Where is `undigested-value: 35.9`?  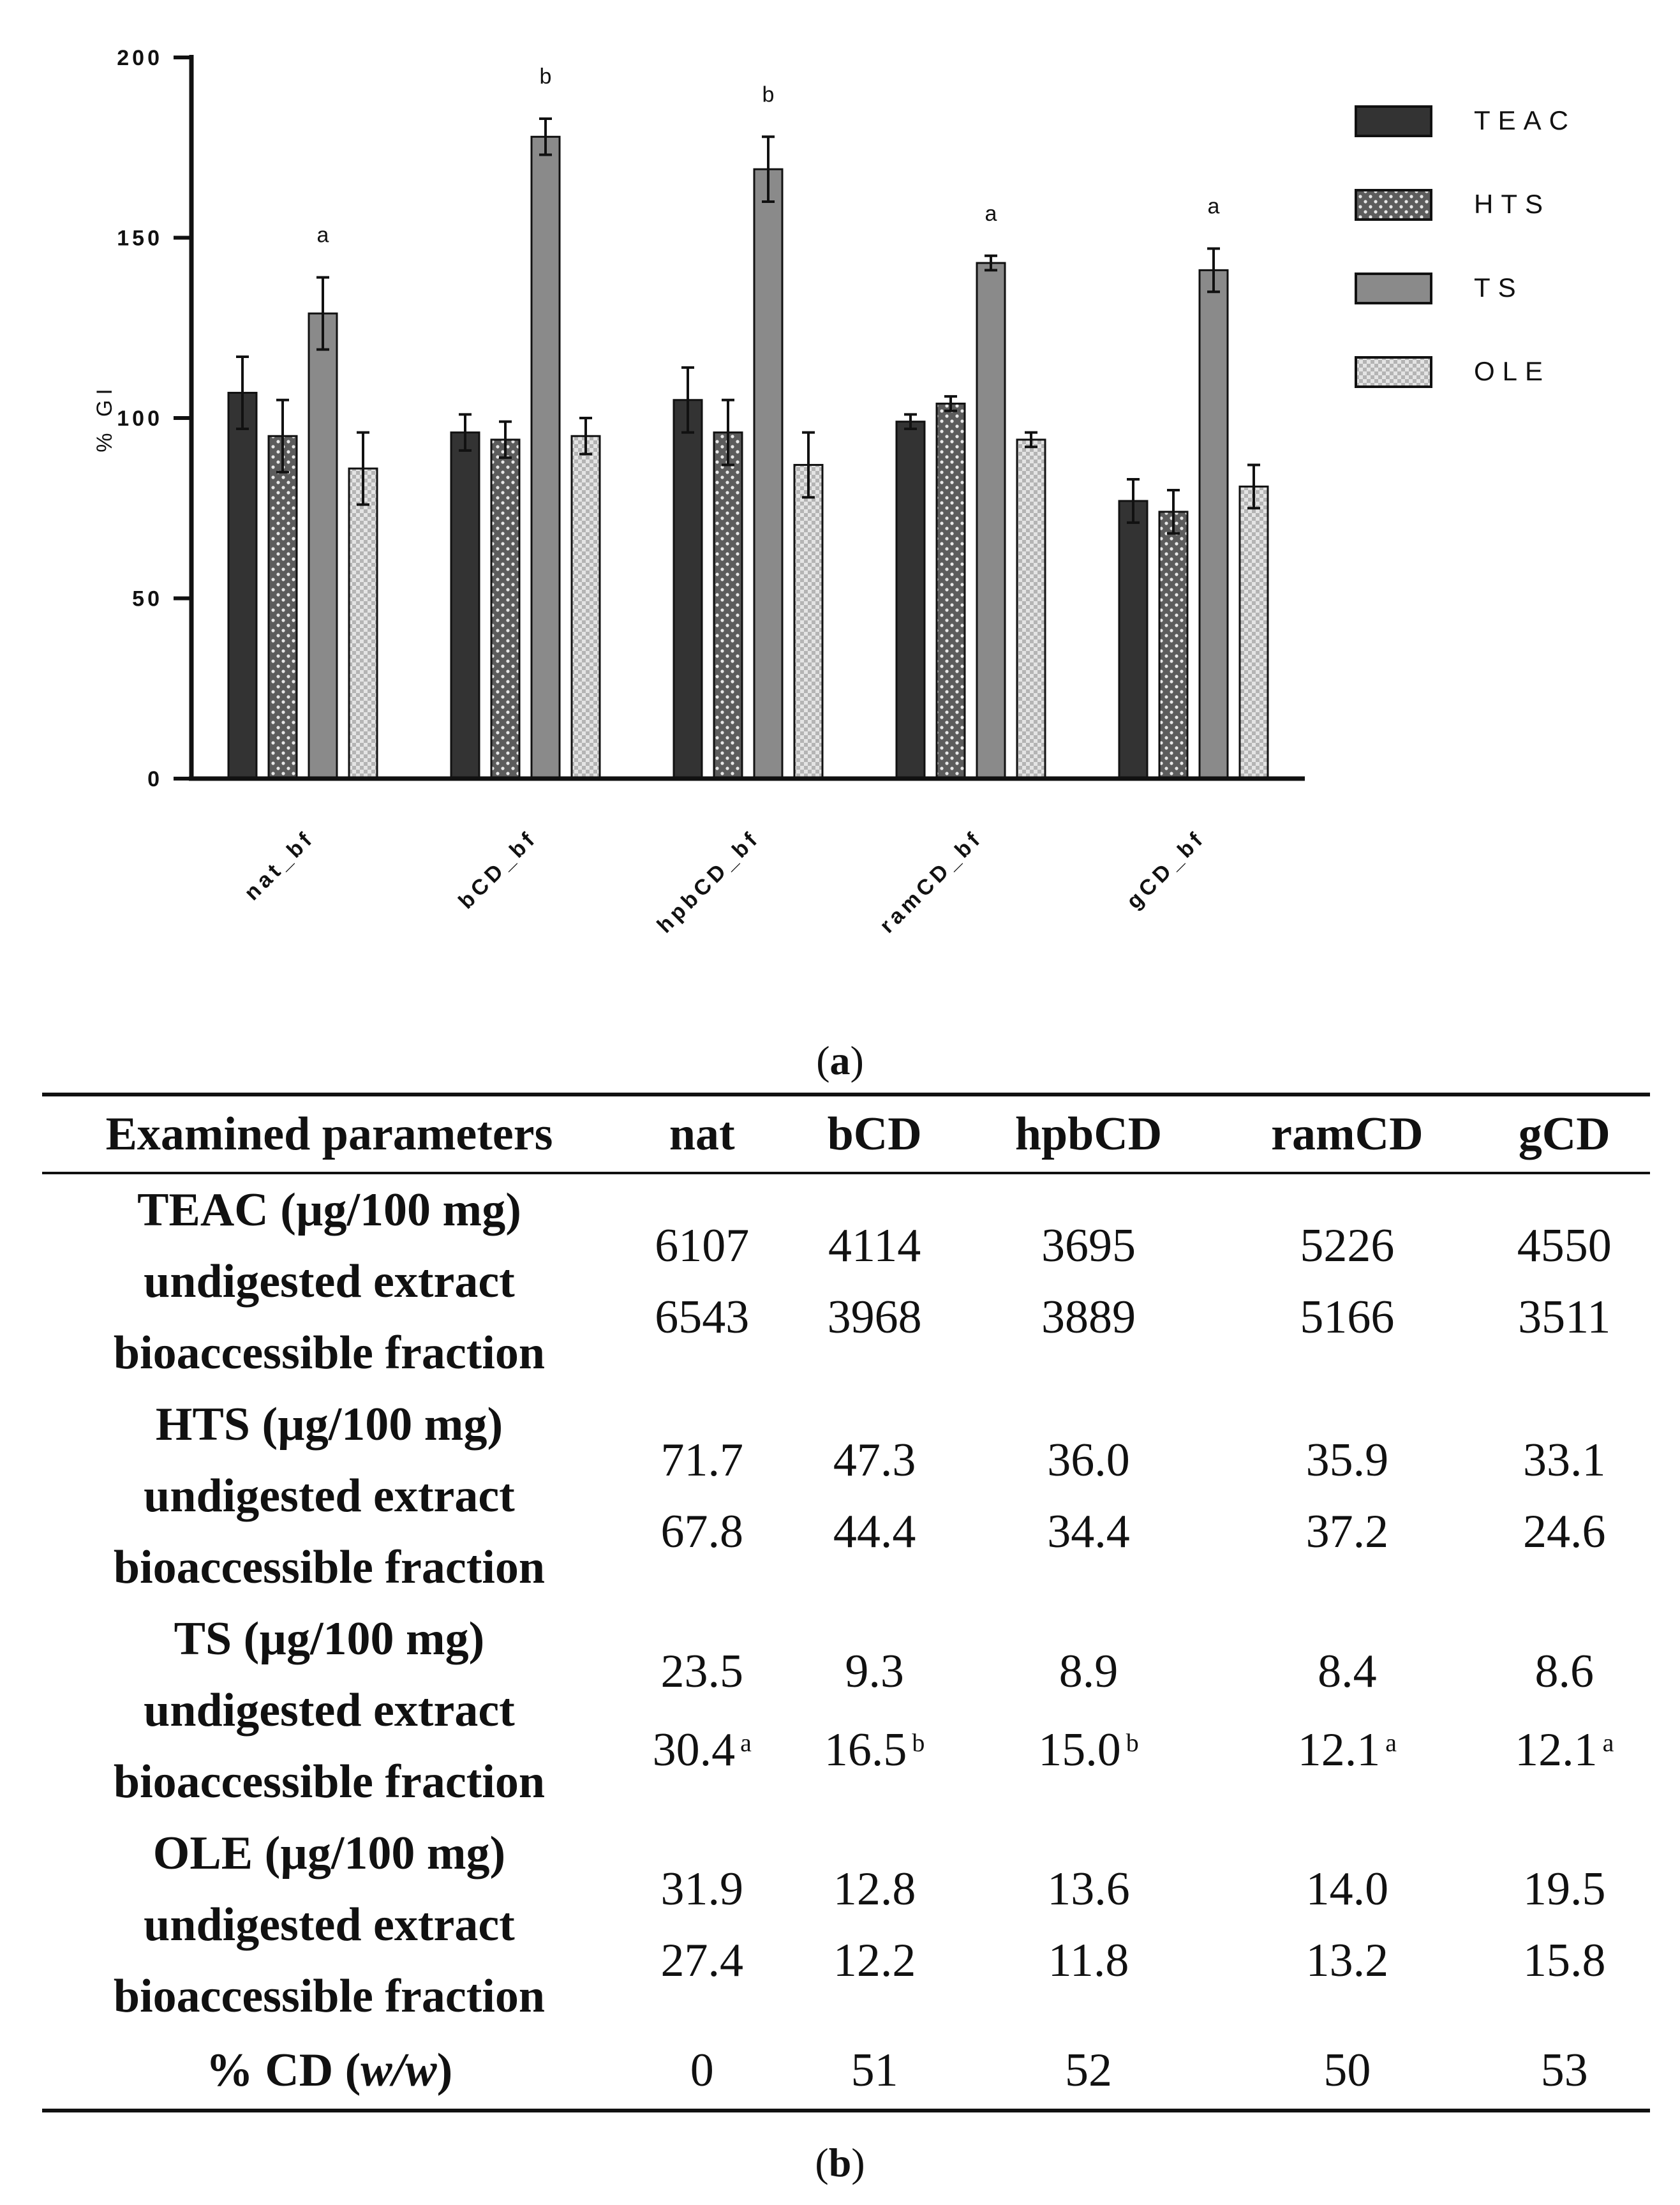 undigested-value: 35.9 is located at coordinates (1347, 1460).